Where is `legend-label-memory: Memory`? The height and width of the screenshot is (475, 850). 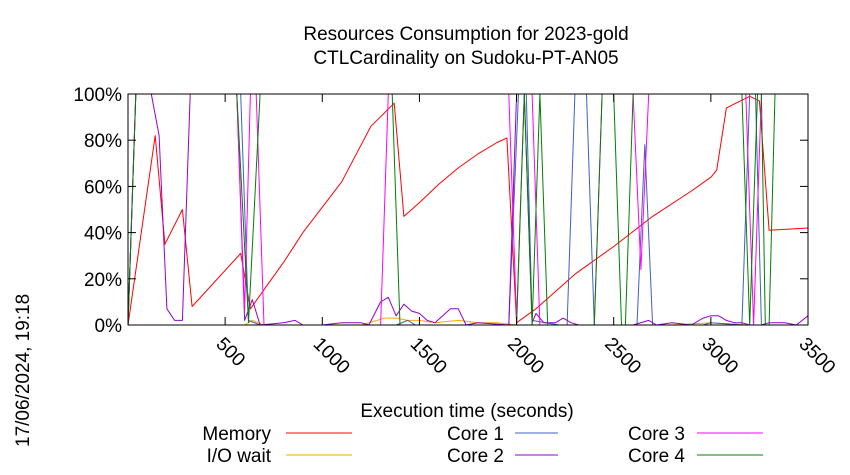 legend-label-memory: Memory is located at coordinates (236, 434).